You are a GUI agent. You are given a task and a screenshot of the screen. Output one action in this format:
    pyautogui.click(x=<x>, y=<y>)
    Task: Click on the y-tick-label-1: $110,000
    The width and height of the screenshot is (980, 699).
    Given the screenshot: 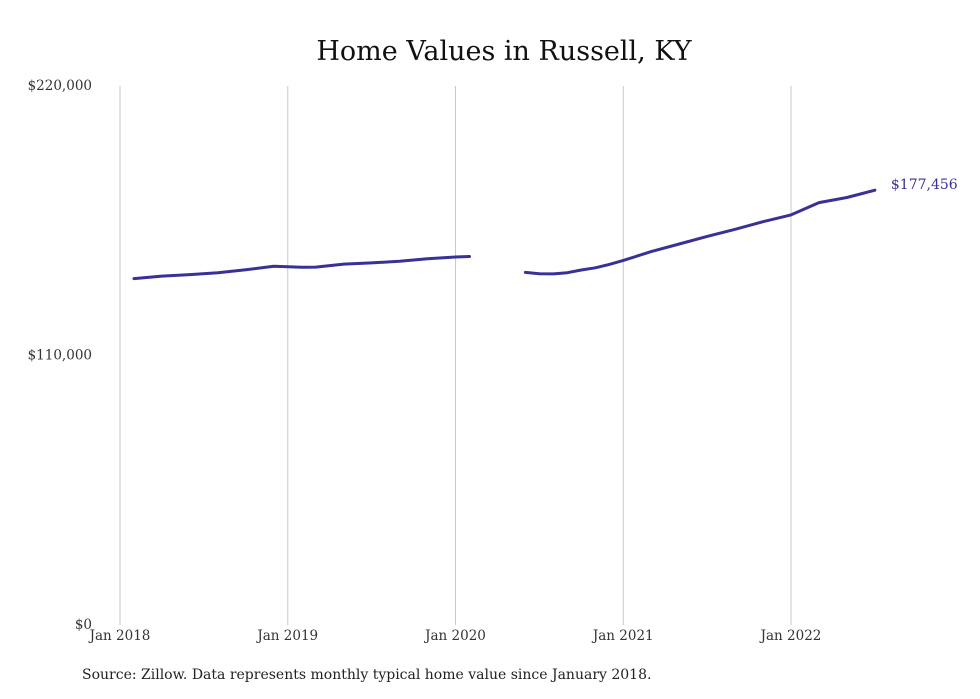 What is the action you would take?
    pyautogui.click(x=60, y=356)
    